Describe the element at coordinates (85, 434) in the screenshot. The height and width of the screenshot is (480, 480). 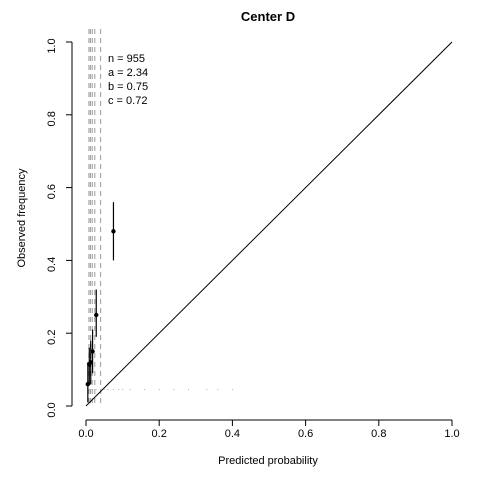
I see `x-tick-label: 0.0` at that location.